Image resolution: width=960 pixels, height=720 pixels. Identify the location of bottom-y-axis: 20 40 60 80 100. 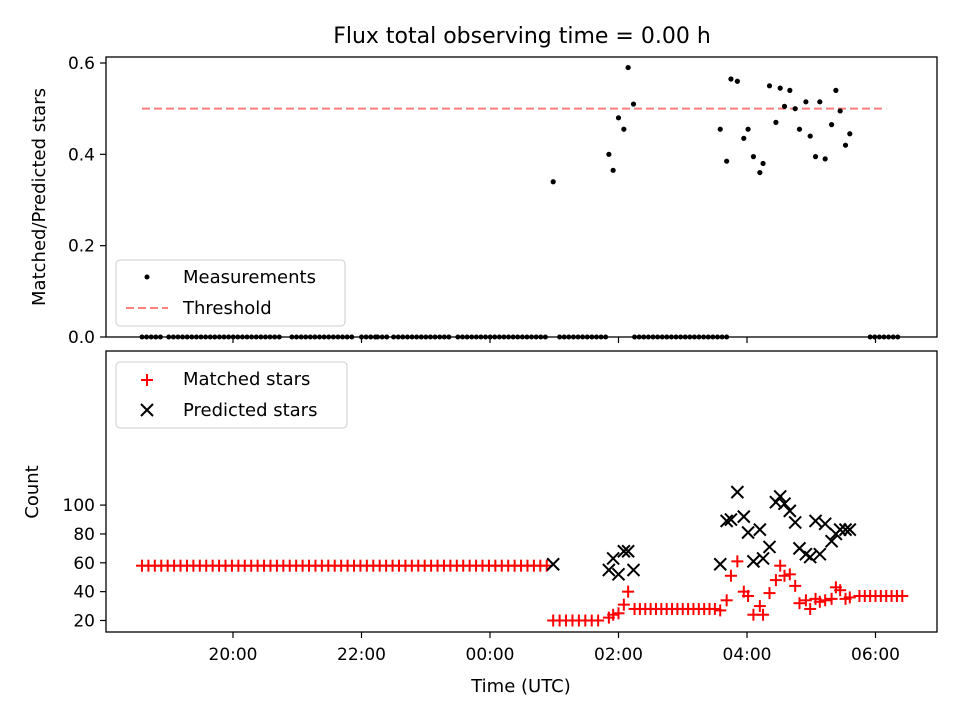
(84, 564).